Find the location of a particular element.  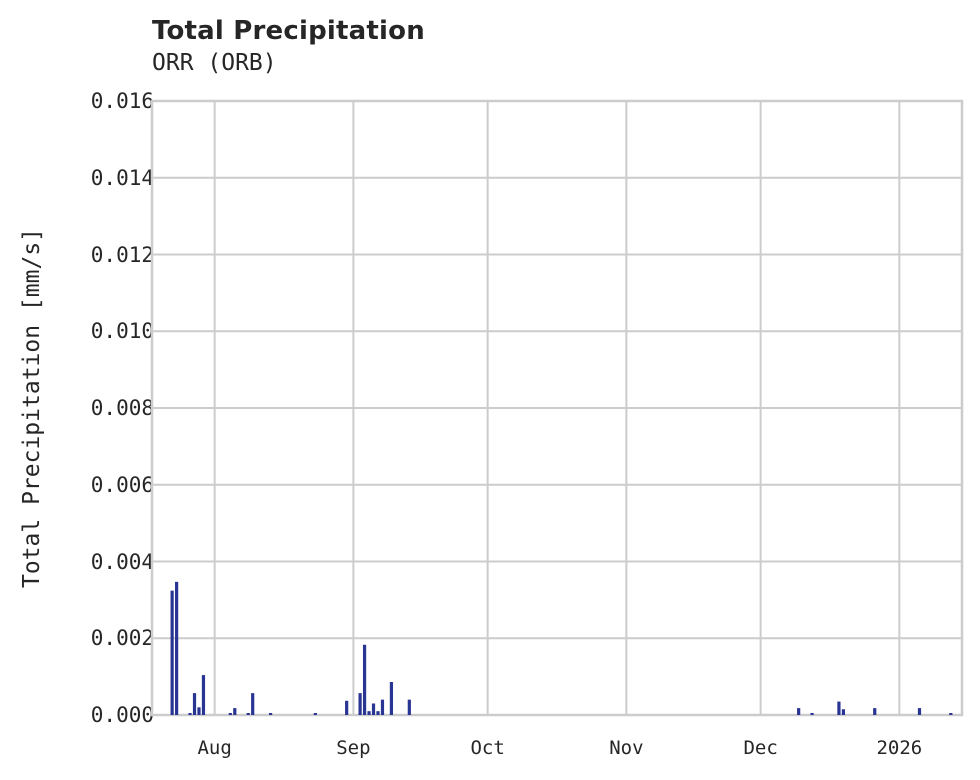

y-tick-label: 0.006 is located at coordinates (122, 484).